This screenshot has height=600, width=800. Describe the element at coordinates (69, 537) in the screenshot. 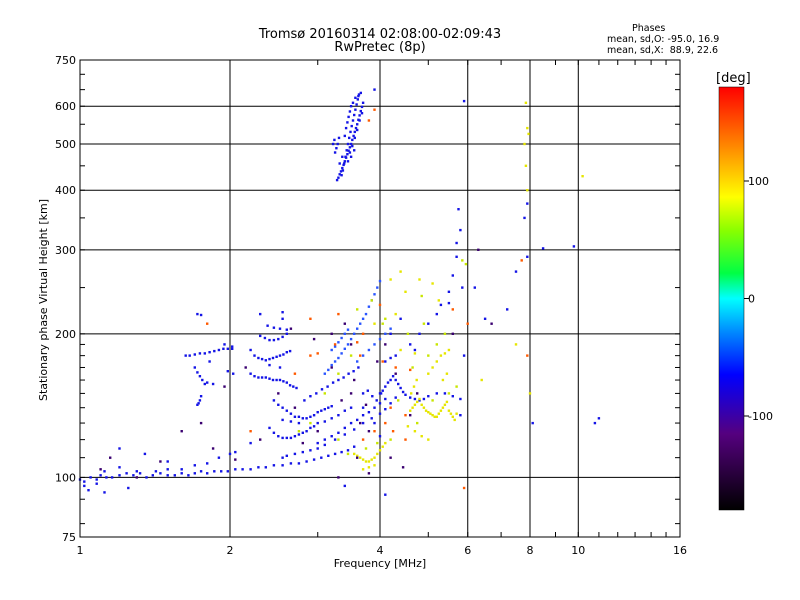

I see `y-tick-label: 75` at that location.